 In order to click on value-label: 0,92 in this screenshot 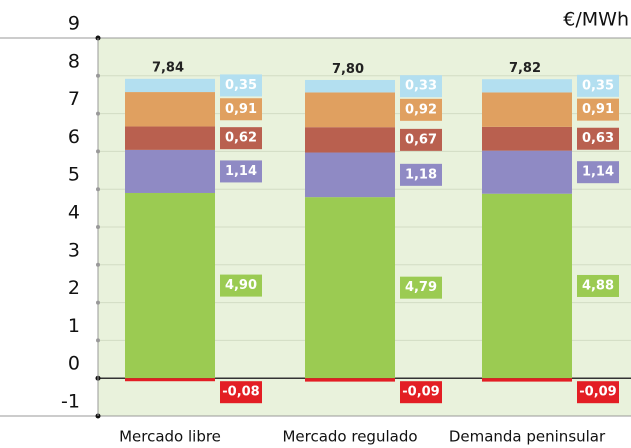, I will do `click(421, 109)`.